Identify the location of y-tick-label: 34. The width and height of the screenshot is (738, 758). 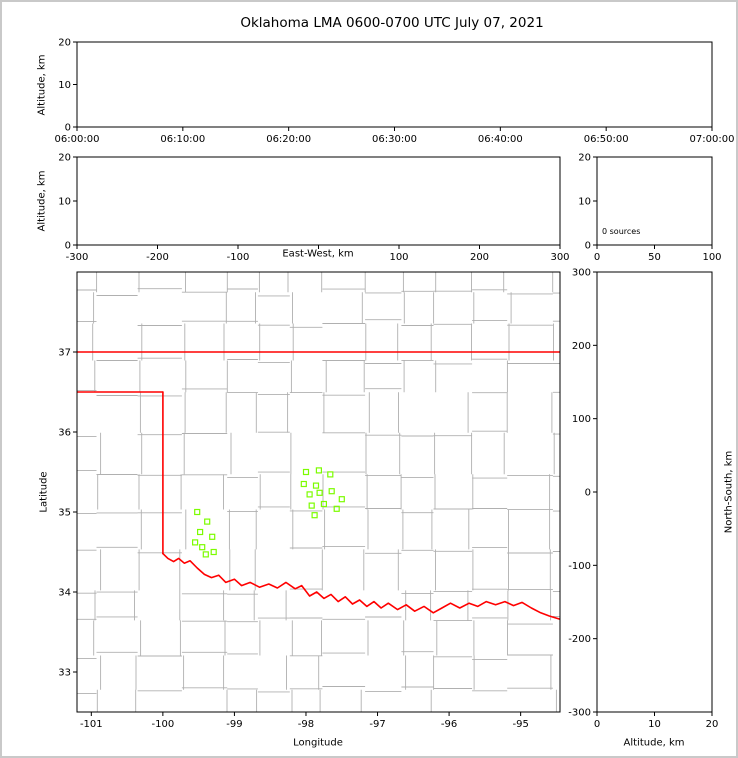
(64, 593).